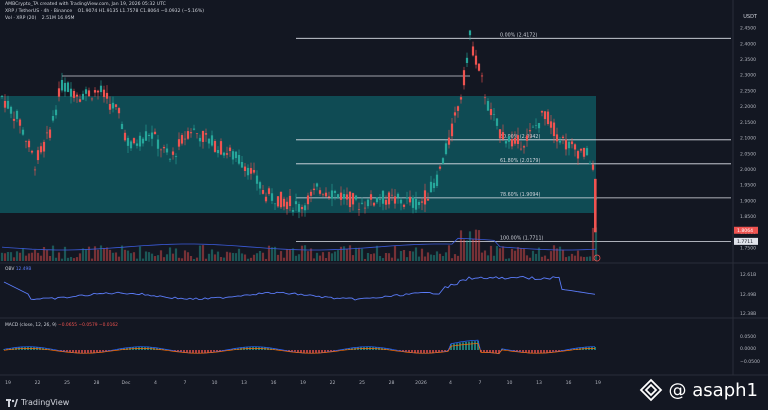  Describe the element at coordinates (39, 11) in the screenshot. I see `symbol-label: XRP / TetherUS · 4h · Binance` at that location.